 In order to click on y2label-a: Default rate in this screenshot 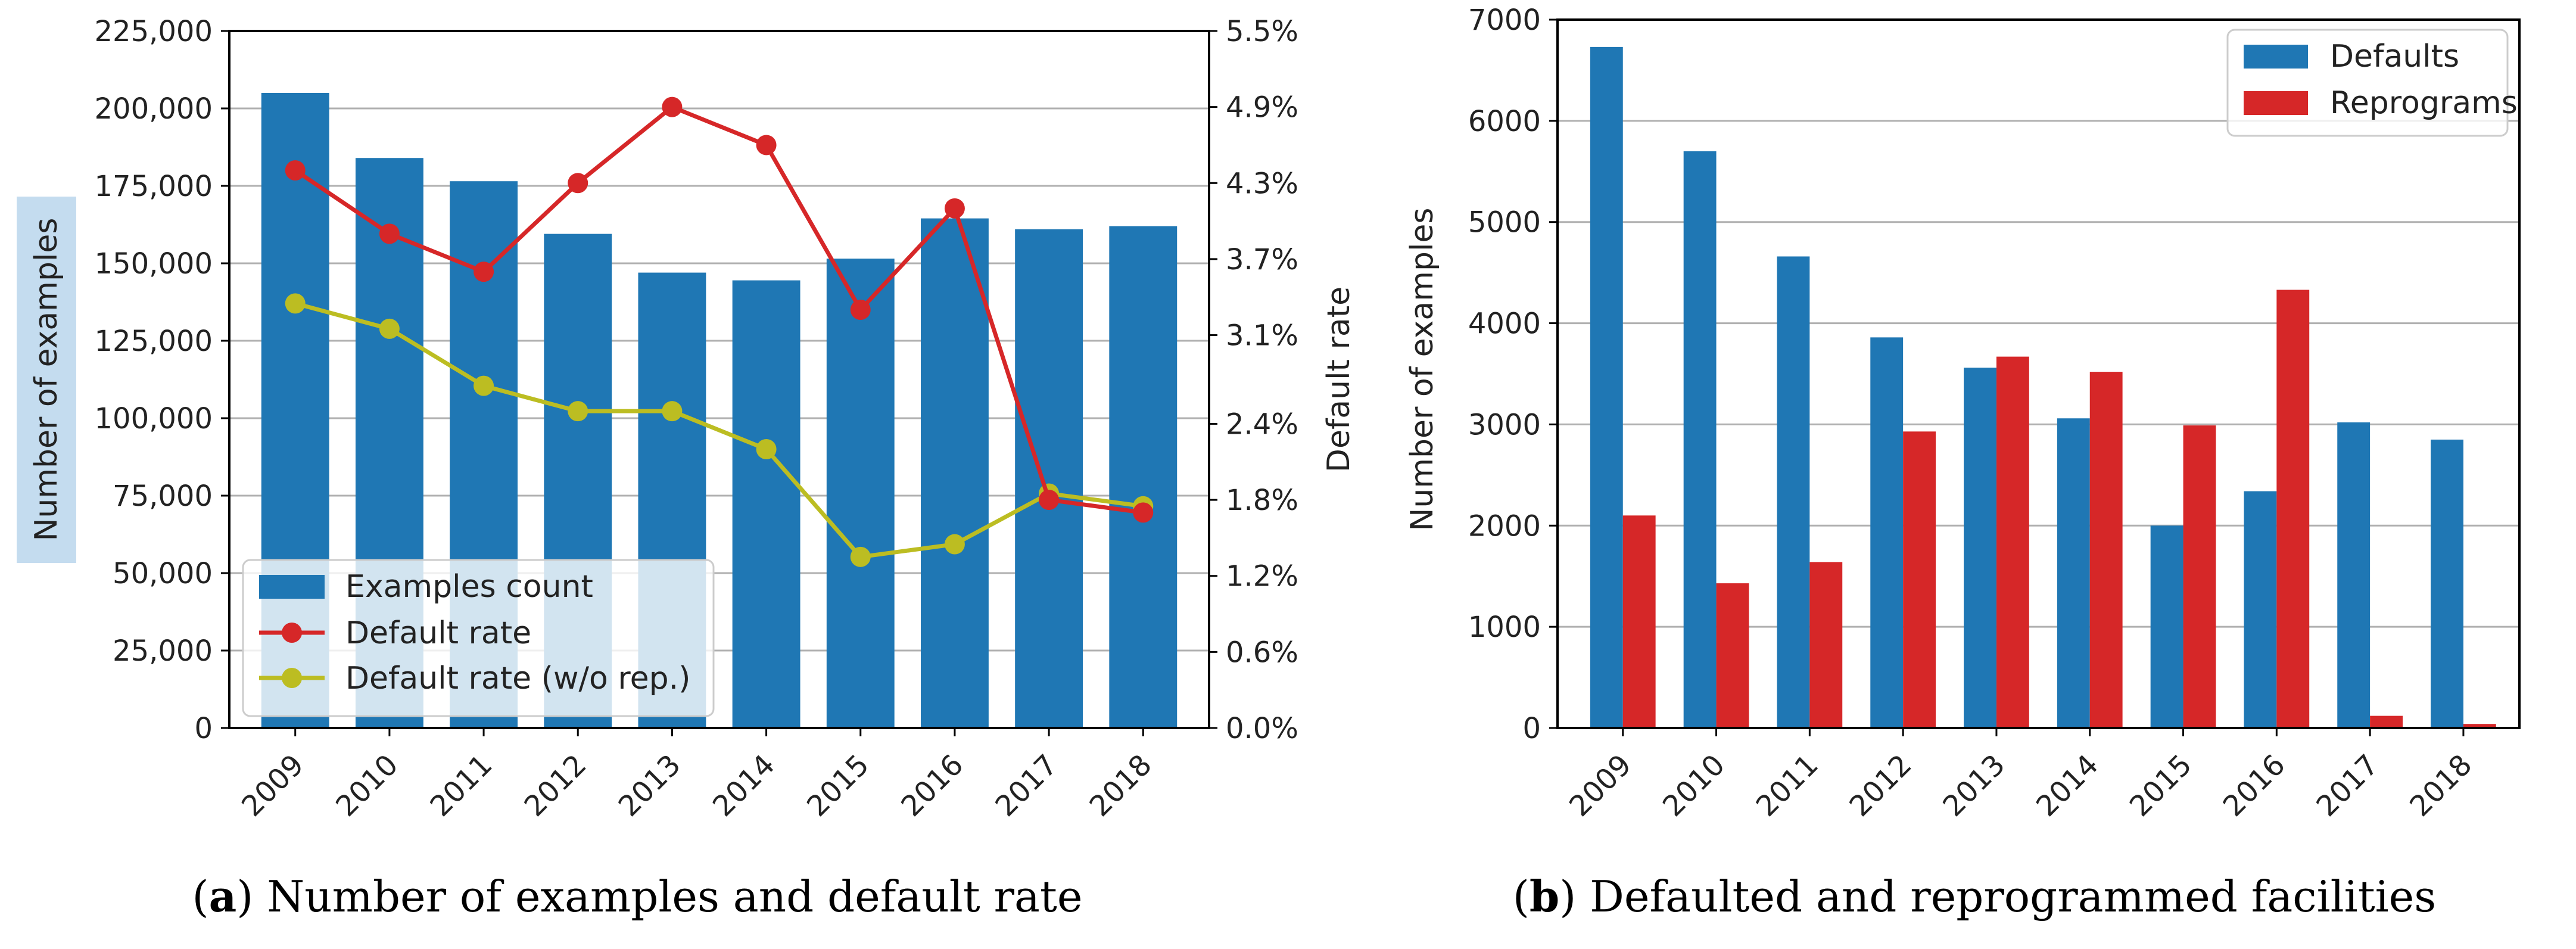, I will do `click(1339, 379)`.